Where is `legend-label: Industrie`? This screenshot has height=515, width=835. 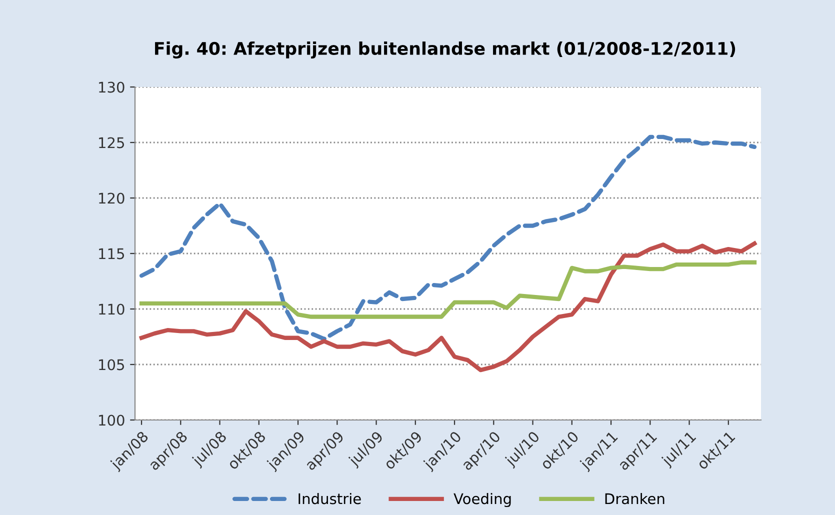
legend-label: Industrie is located at coordinates (329, 498).